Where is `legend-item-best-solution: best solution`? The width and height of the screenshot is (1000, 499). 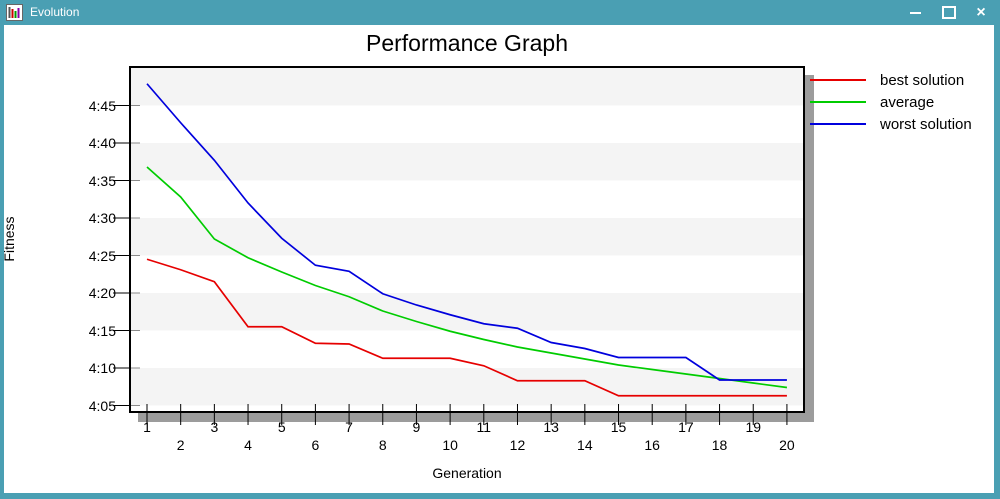 legend-item-best-solution: best solution is located at coordinates (891, 80).